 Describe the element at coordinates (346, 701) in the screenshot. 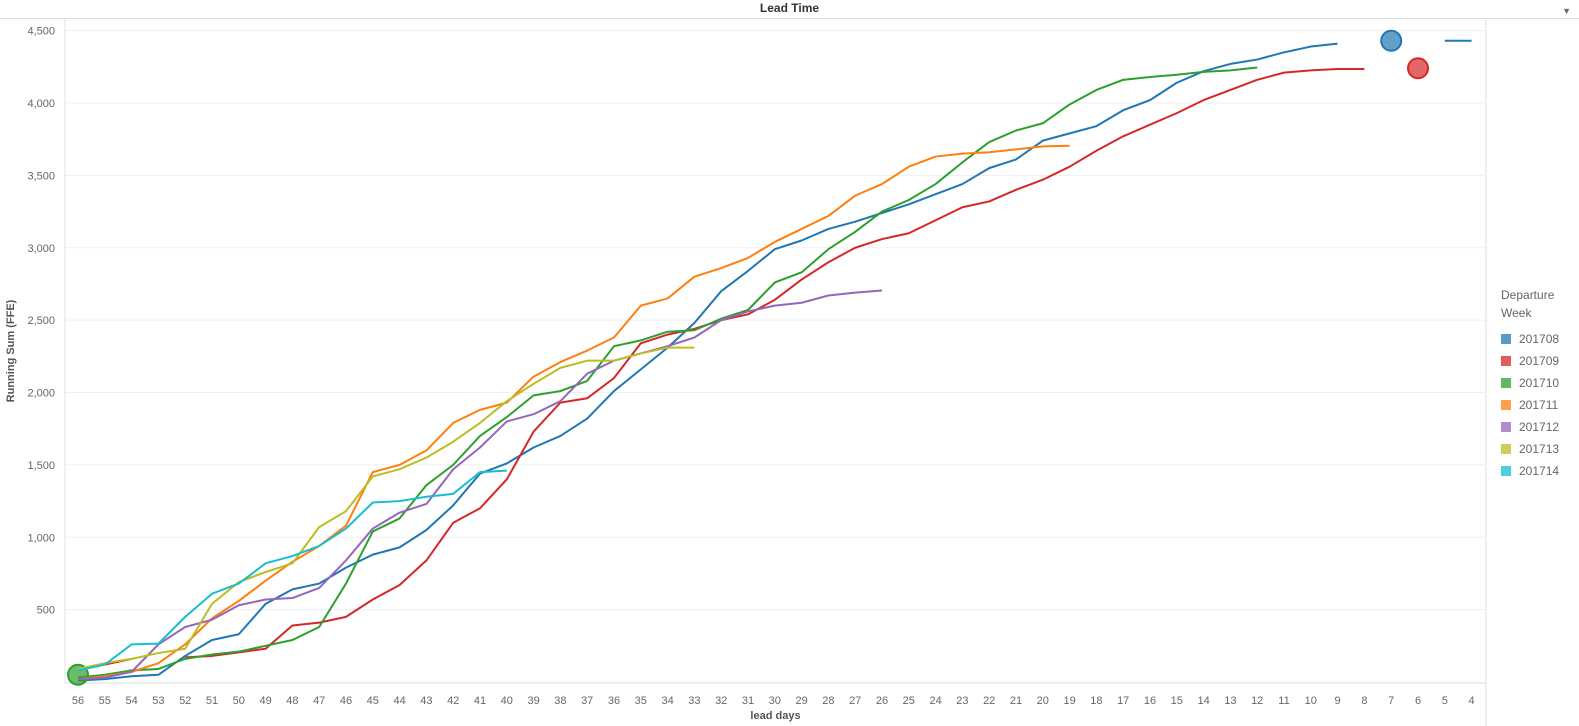

I see `x-tick-label: 46` at that location.